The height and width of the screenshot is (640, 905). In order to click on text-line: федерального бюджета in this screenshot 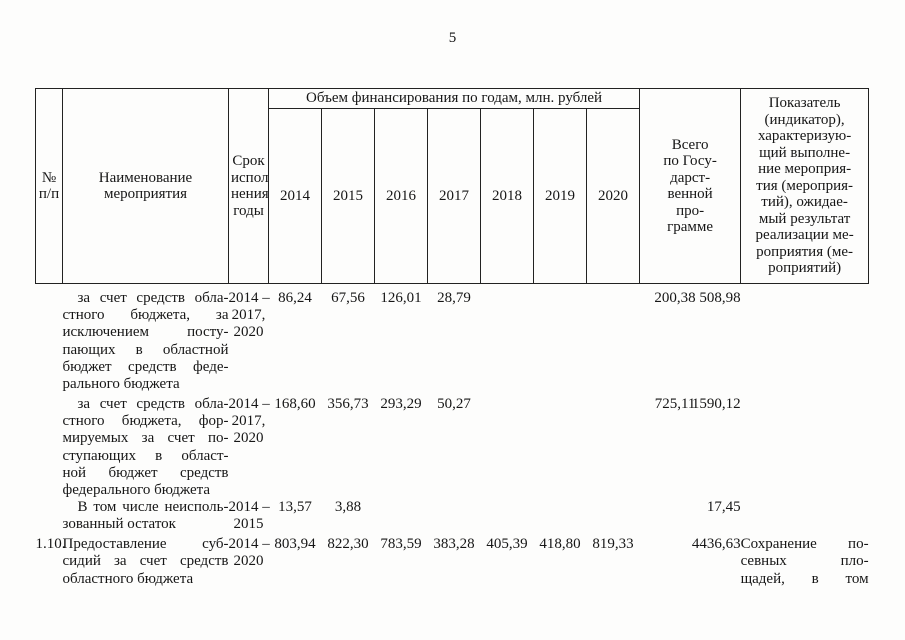, I will do `click(136, 490)`.